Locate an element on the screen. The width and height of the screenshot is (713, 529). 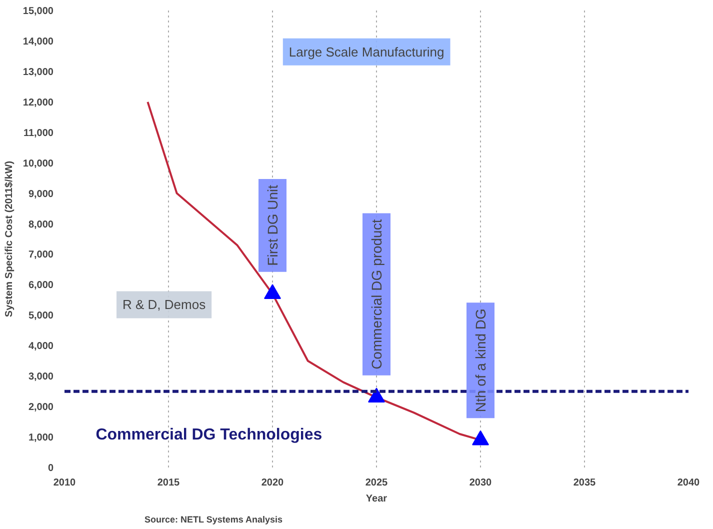
y-tick-label: 13,000 is located at coordinates (38, 72).